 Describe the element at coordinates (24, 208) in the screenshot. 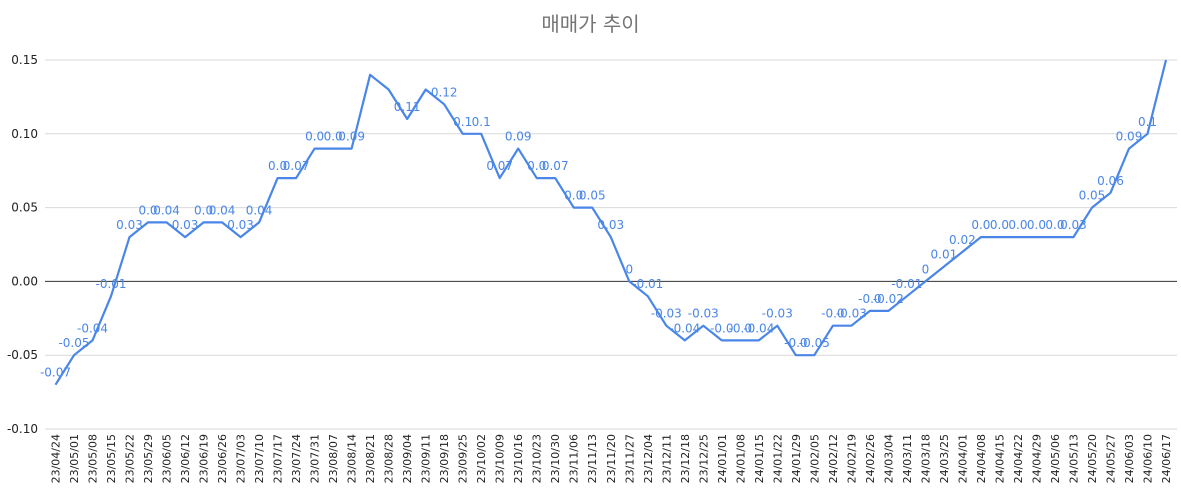

I see `y-tick-label: 0.05` at that location.